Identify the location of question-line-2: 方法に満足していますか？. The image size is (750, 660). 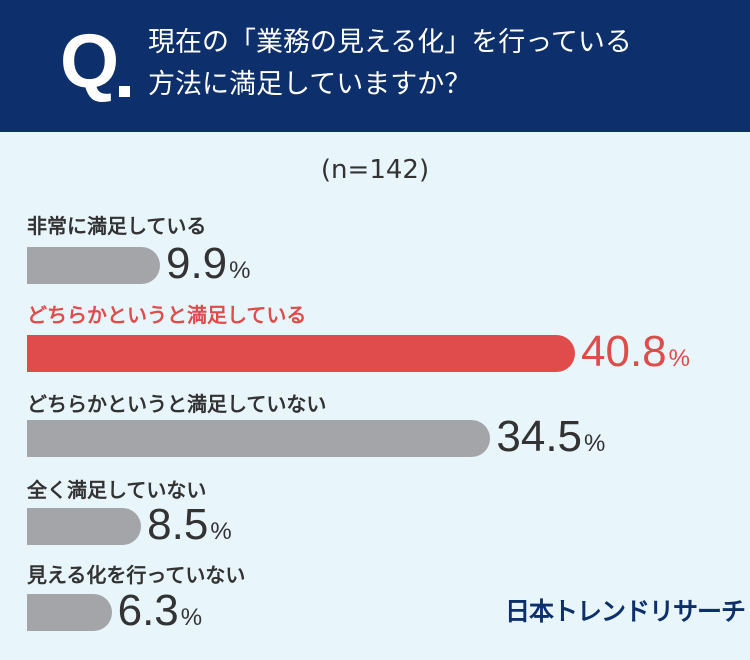
(310, 84).